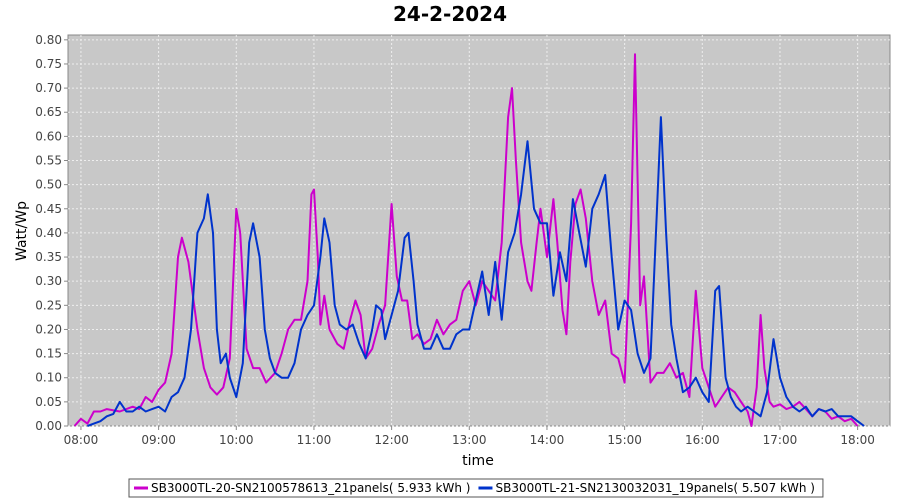 The image size is (900, 500). I want to click on y-tick-label: 0.65, so click(48, 112).